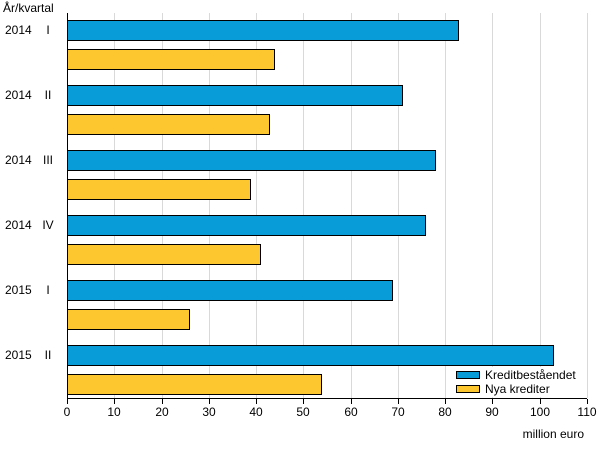 The width and height of the screenshot is (600, 450). I want to click on bar-nya-krediter-2014-I, so click(171, 59).